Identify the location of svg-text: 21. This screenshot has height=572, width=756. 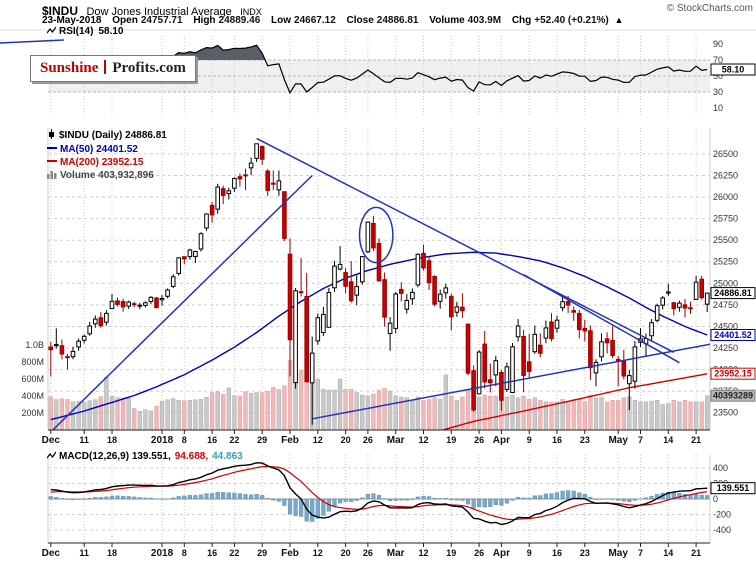
(696, 440).